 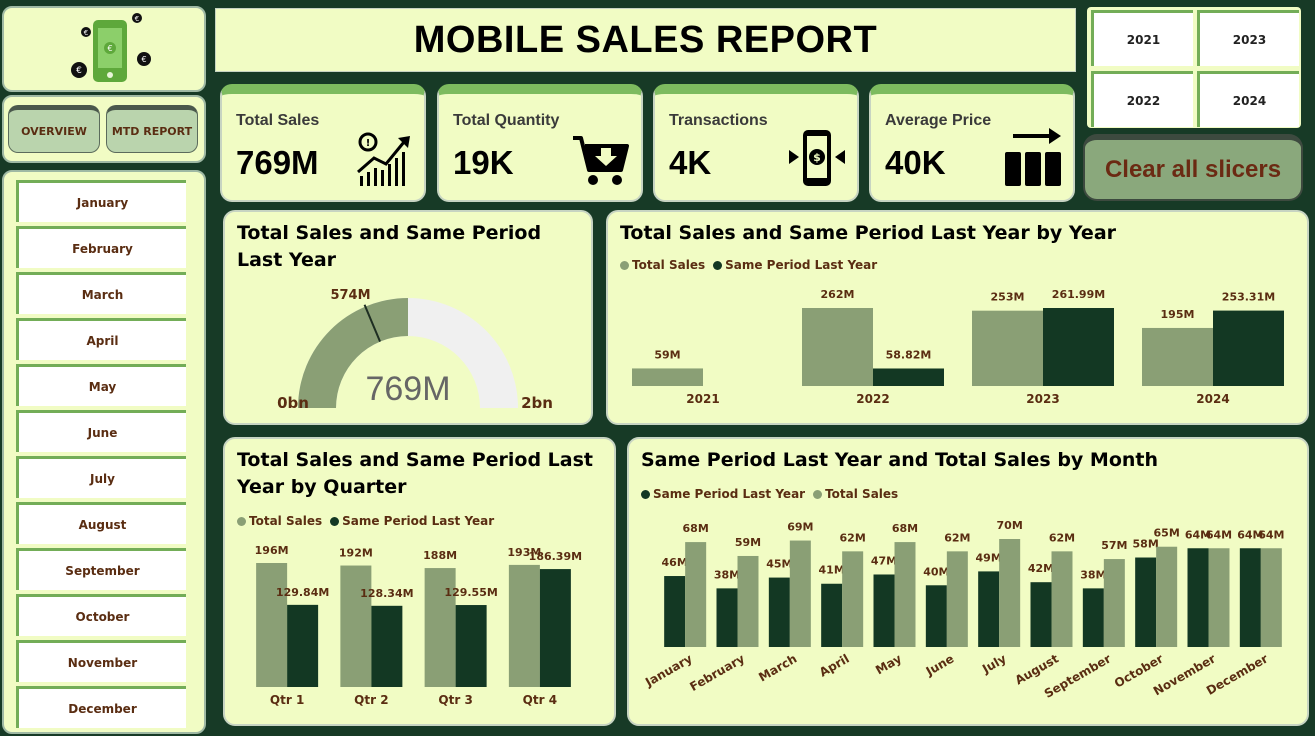 I want to click on data-label: 195M, so click(x=1178, y=314).